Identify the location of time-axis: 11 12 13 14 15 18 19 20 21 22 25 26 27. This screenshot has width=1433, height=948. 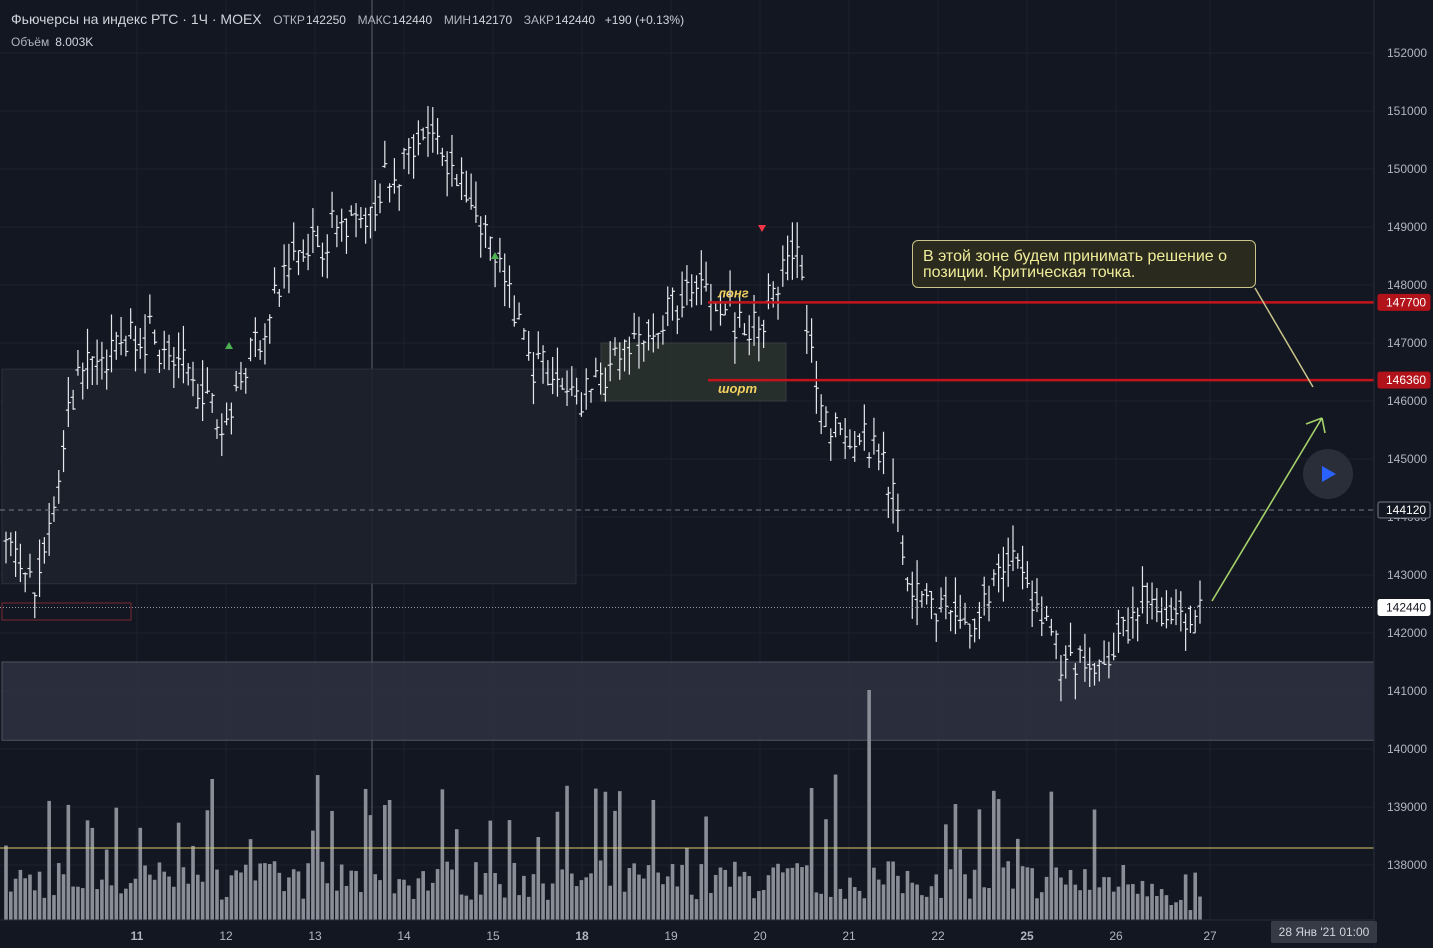
(687, 933).